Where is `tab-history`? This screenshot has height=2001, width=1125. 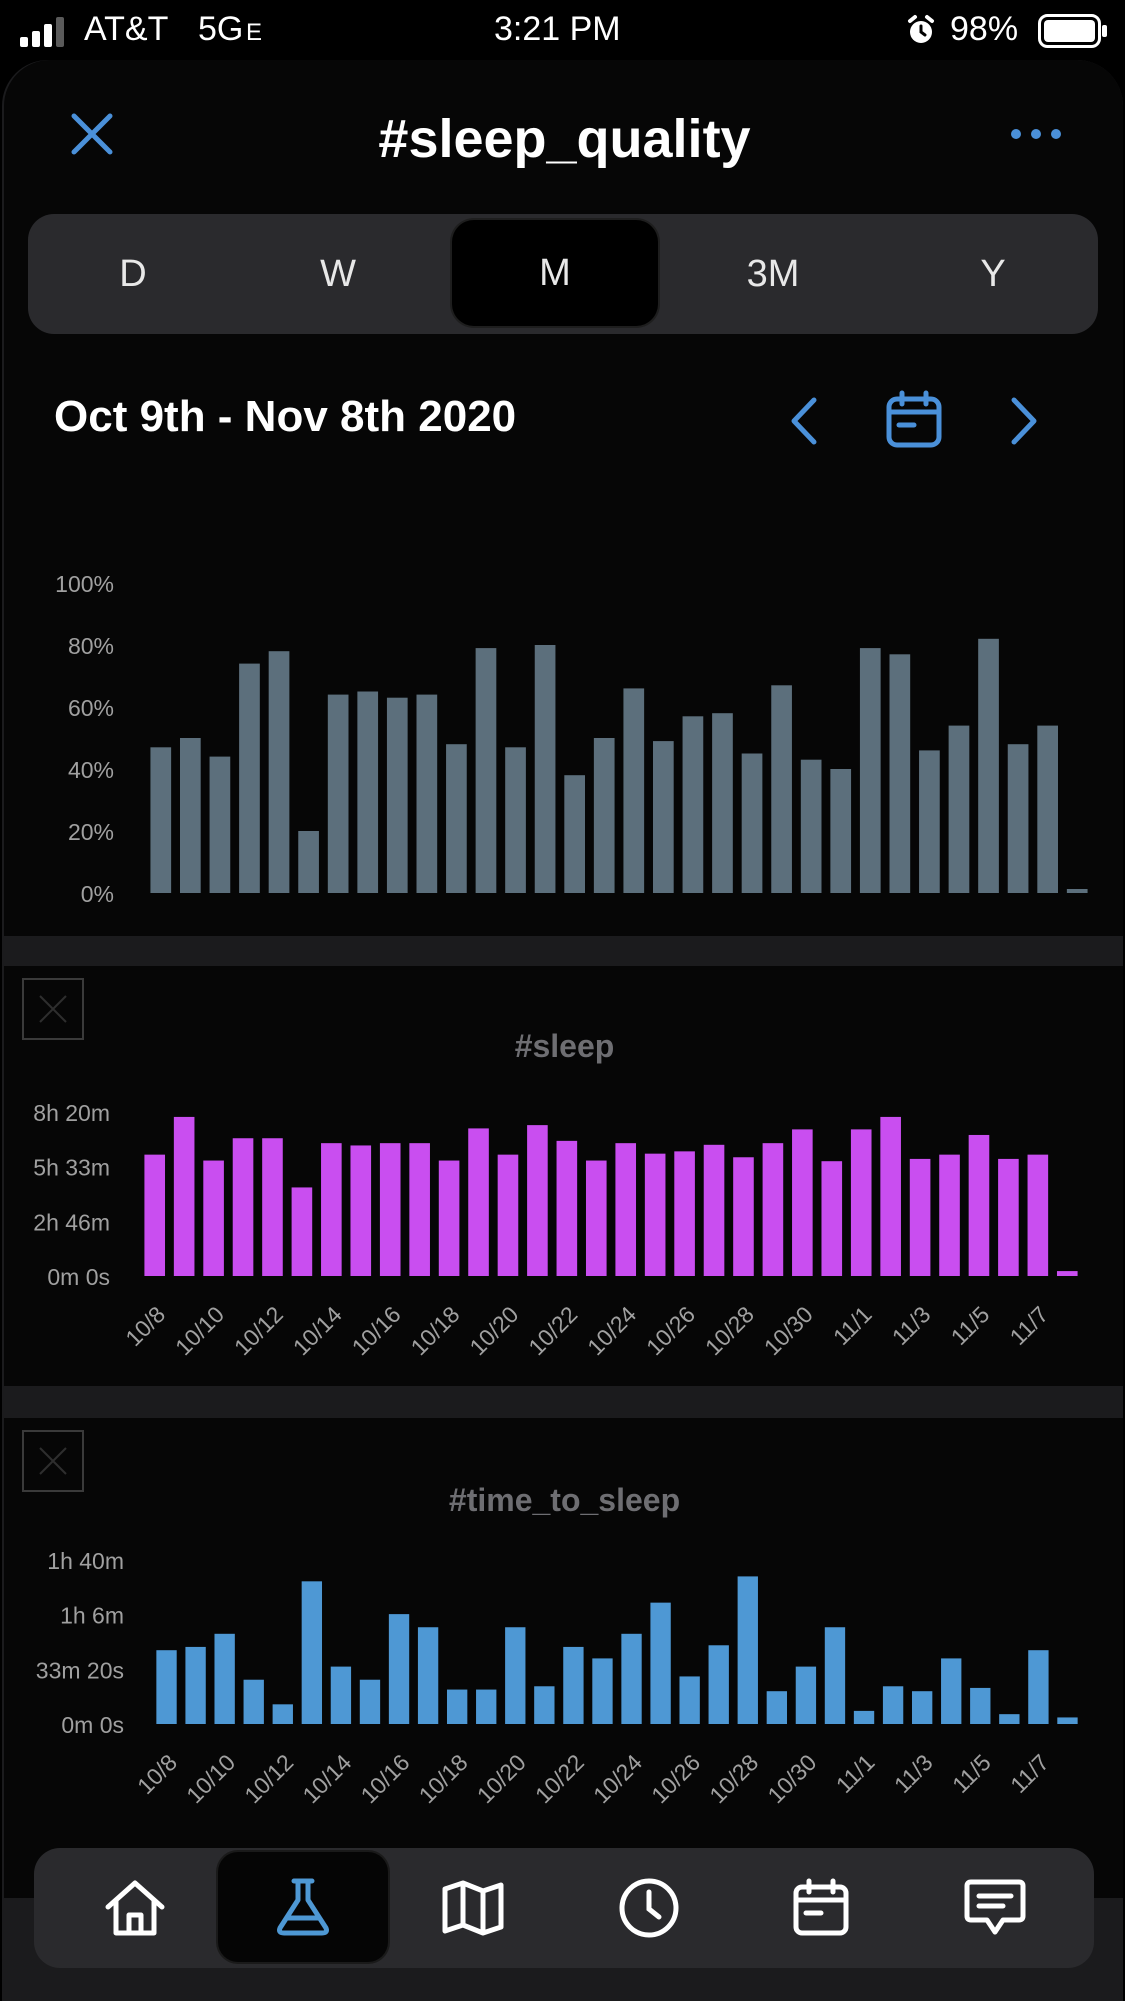 tab-history is located at coordinates (649, 1908).